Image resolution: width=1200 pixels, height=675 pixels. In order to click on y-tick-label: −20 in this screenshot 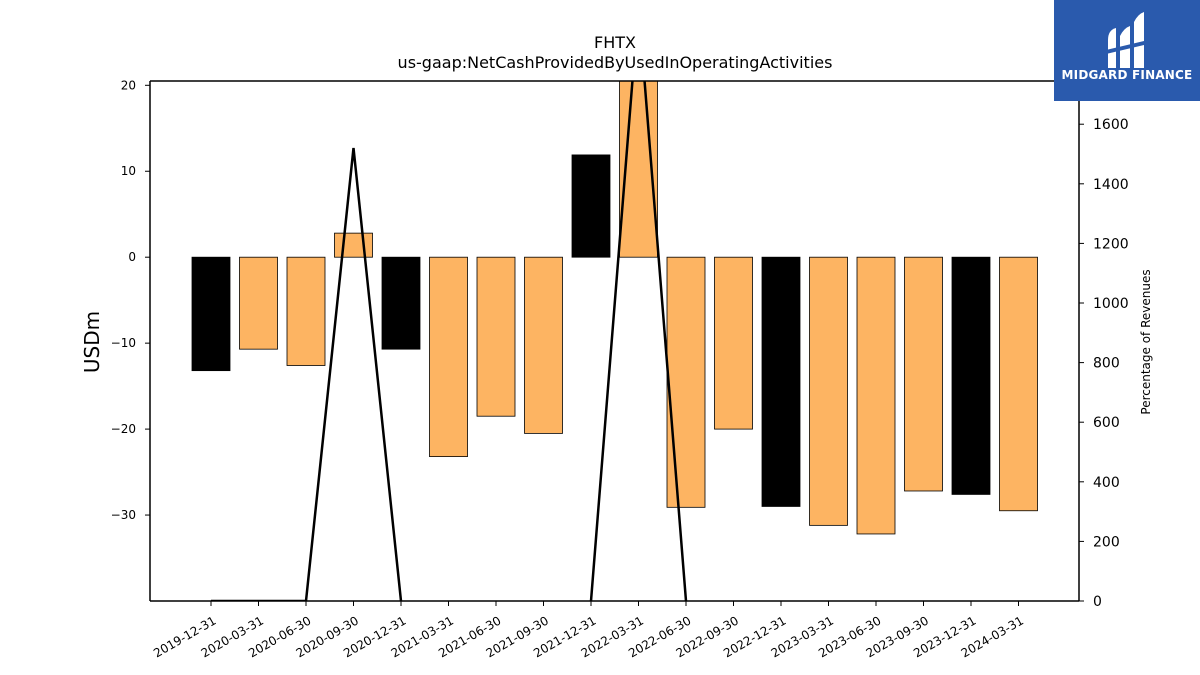, I will do `click(123, 429)`.